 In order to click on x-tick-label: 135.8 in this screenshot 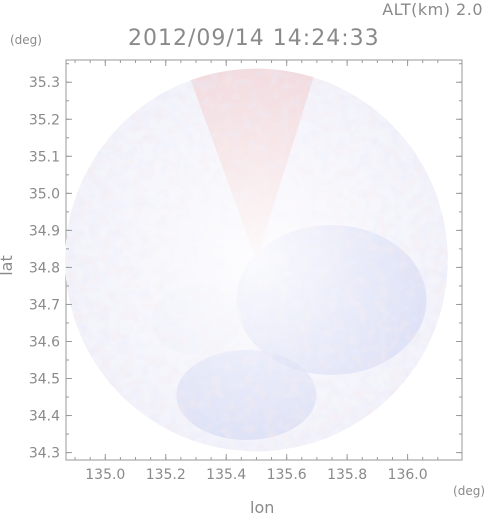, I will do `click(347, 475)`.